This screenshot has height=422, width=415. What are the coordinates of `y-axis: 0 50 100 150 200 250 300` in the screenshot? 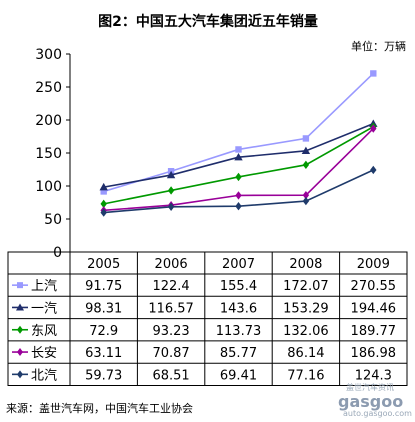 It's located at (53, 154).